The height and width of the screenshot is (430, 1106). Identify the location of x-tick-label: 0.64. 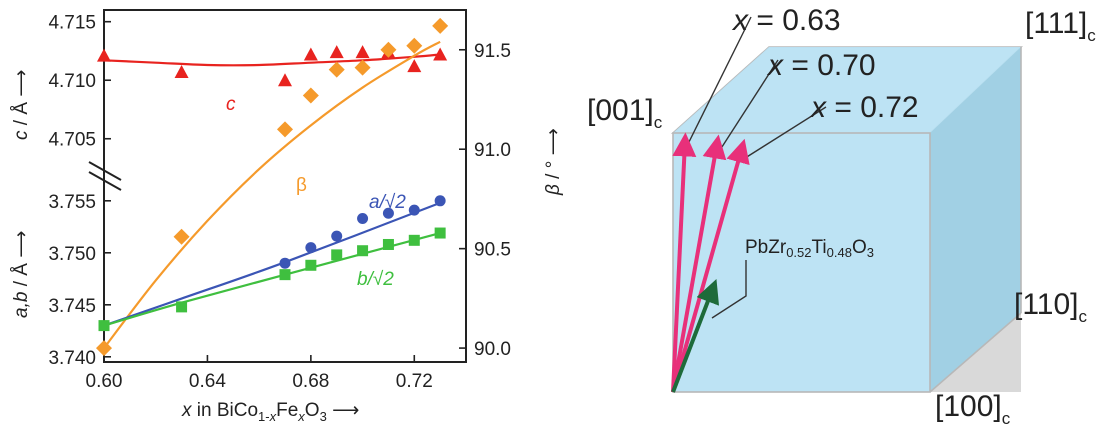
(207, 381).